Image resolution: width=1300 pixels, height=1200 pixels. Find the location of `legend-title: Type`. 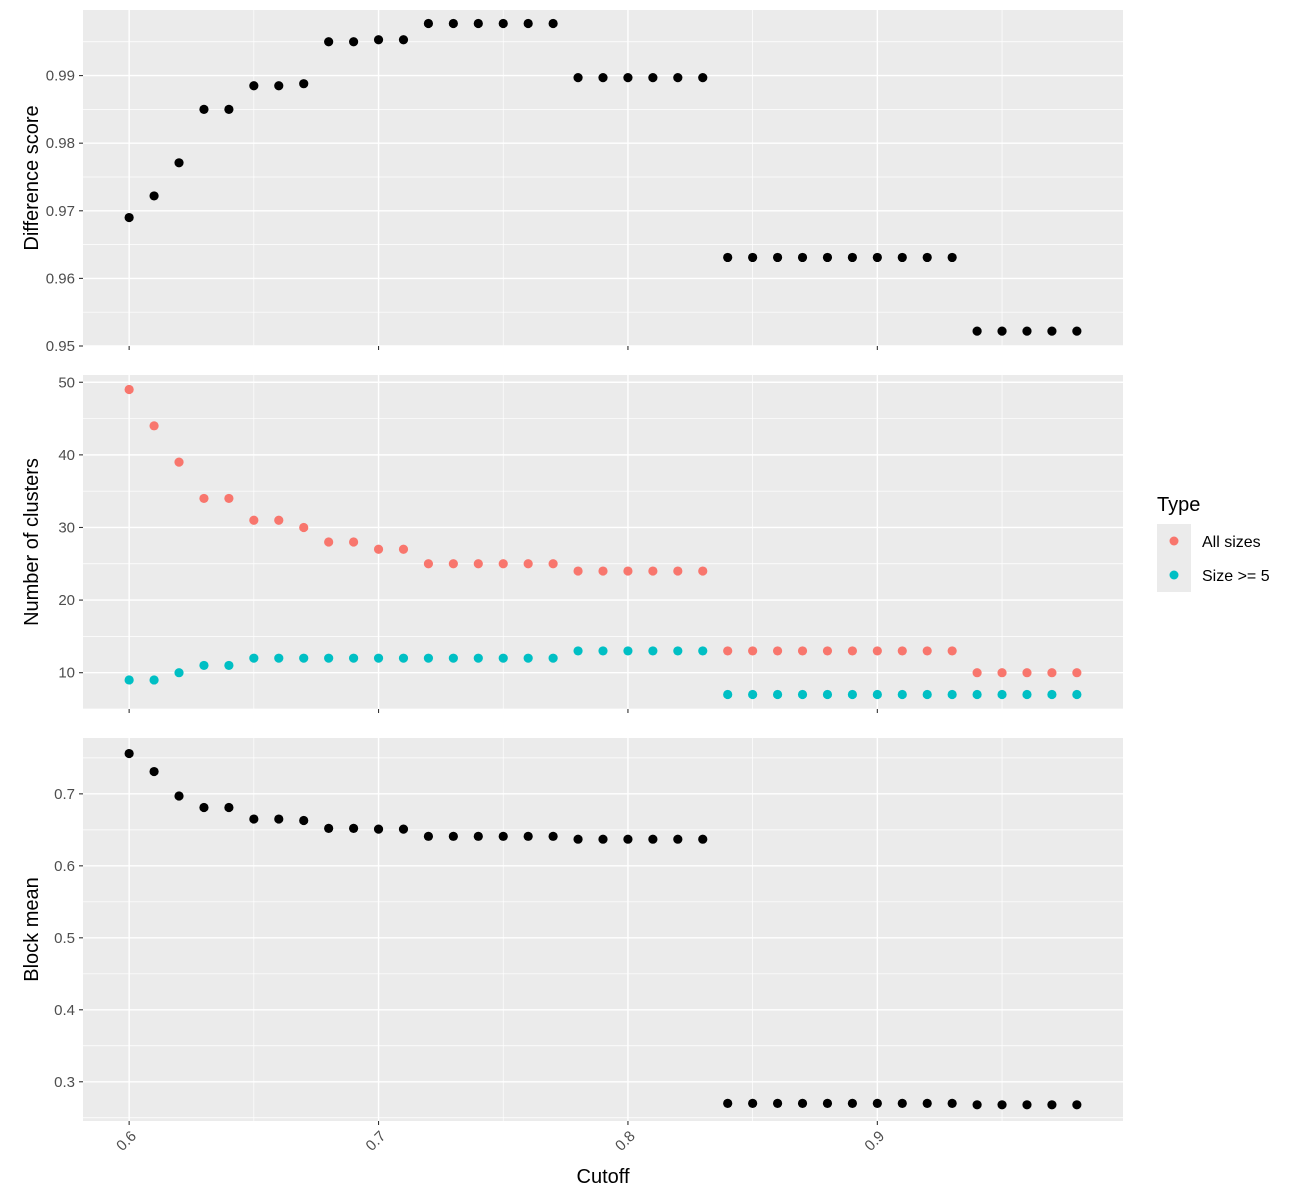

legend-title: Type is located at coordinates (1178, 505).